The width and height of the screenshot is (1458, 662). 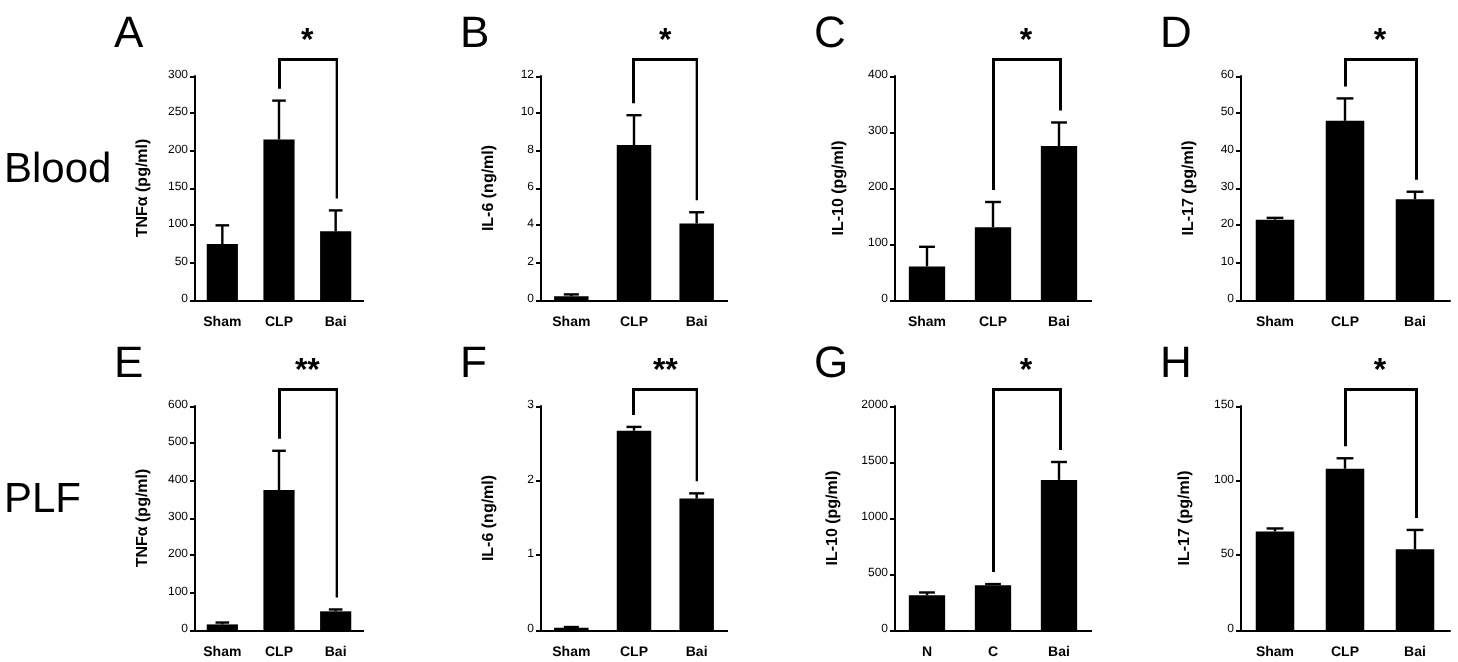 I want to click on chart-title: D, so click(x=1176, y=32).